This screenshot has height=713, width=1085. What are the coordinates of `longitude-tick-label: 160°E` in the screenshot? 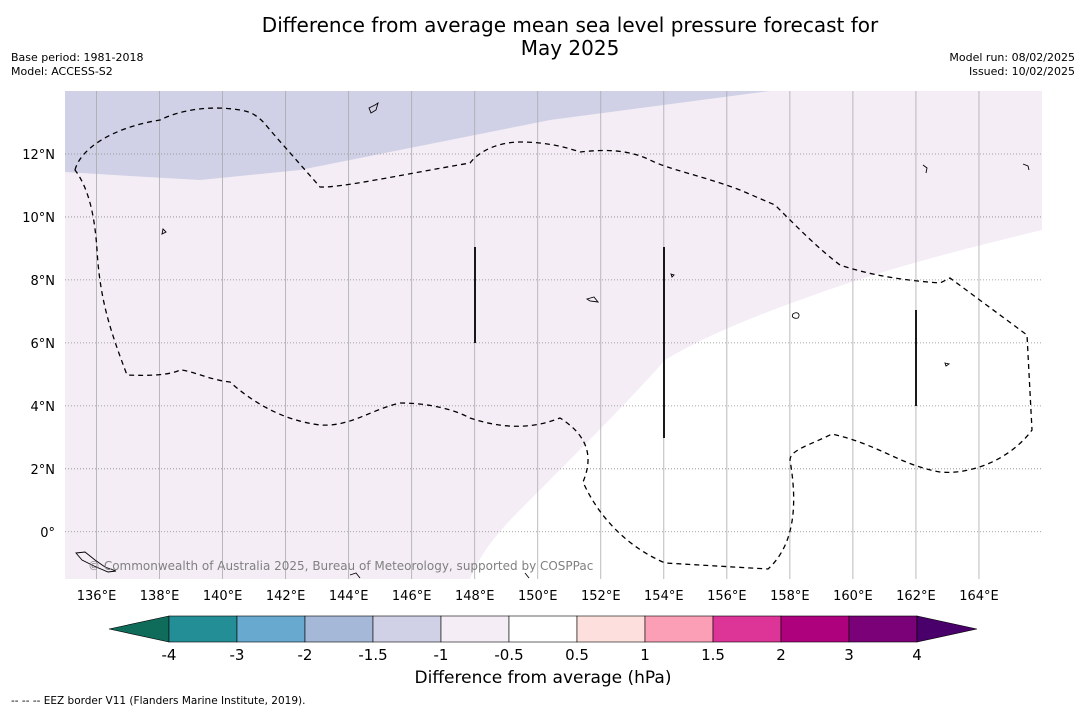 It's located at (853, 596).